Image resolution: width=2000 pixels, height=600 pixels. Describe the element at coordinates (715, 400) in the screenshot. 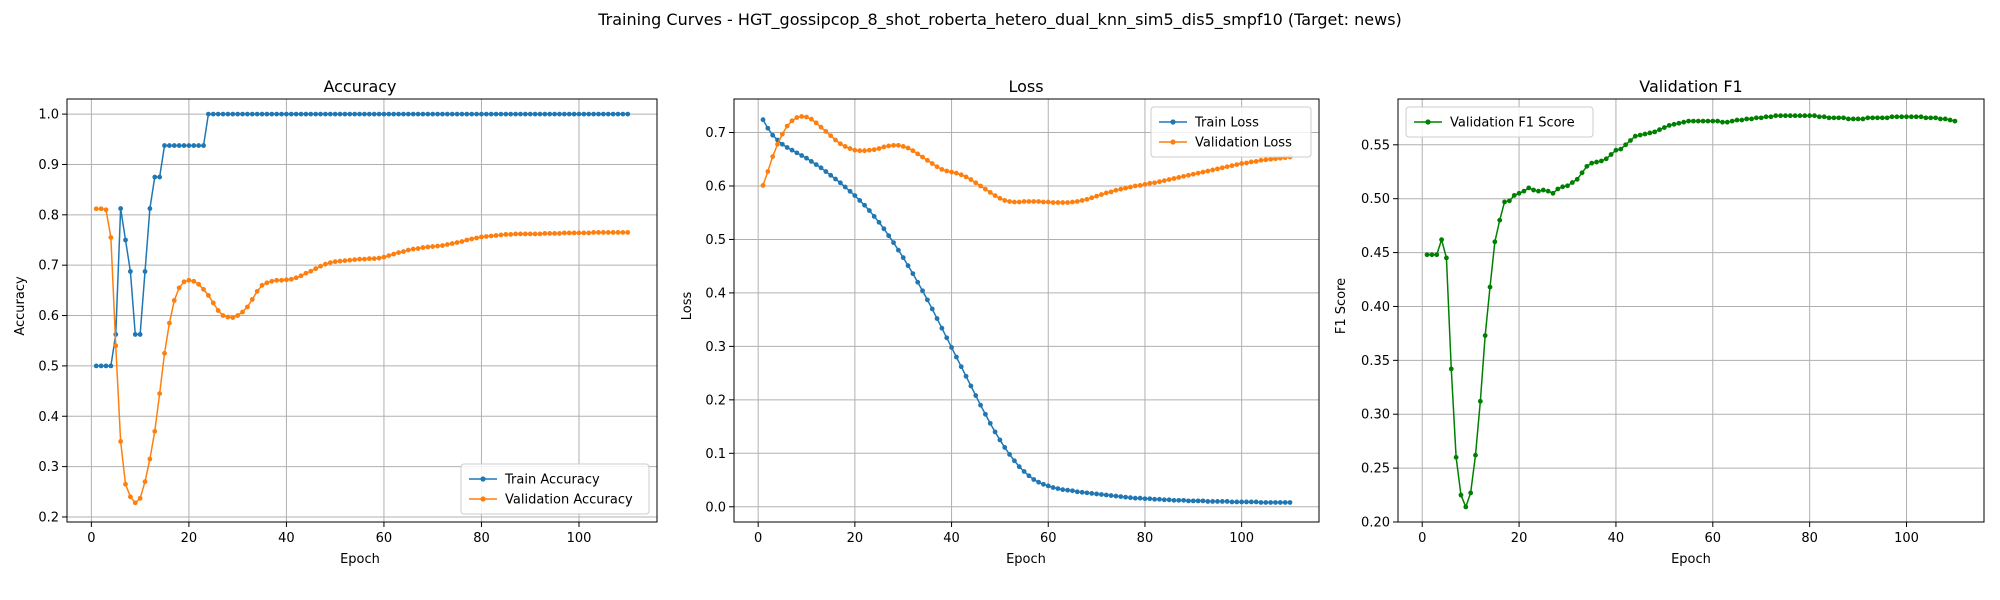

I see `loss-y-tick-label: 0.2` at that location.